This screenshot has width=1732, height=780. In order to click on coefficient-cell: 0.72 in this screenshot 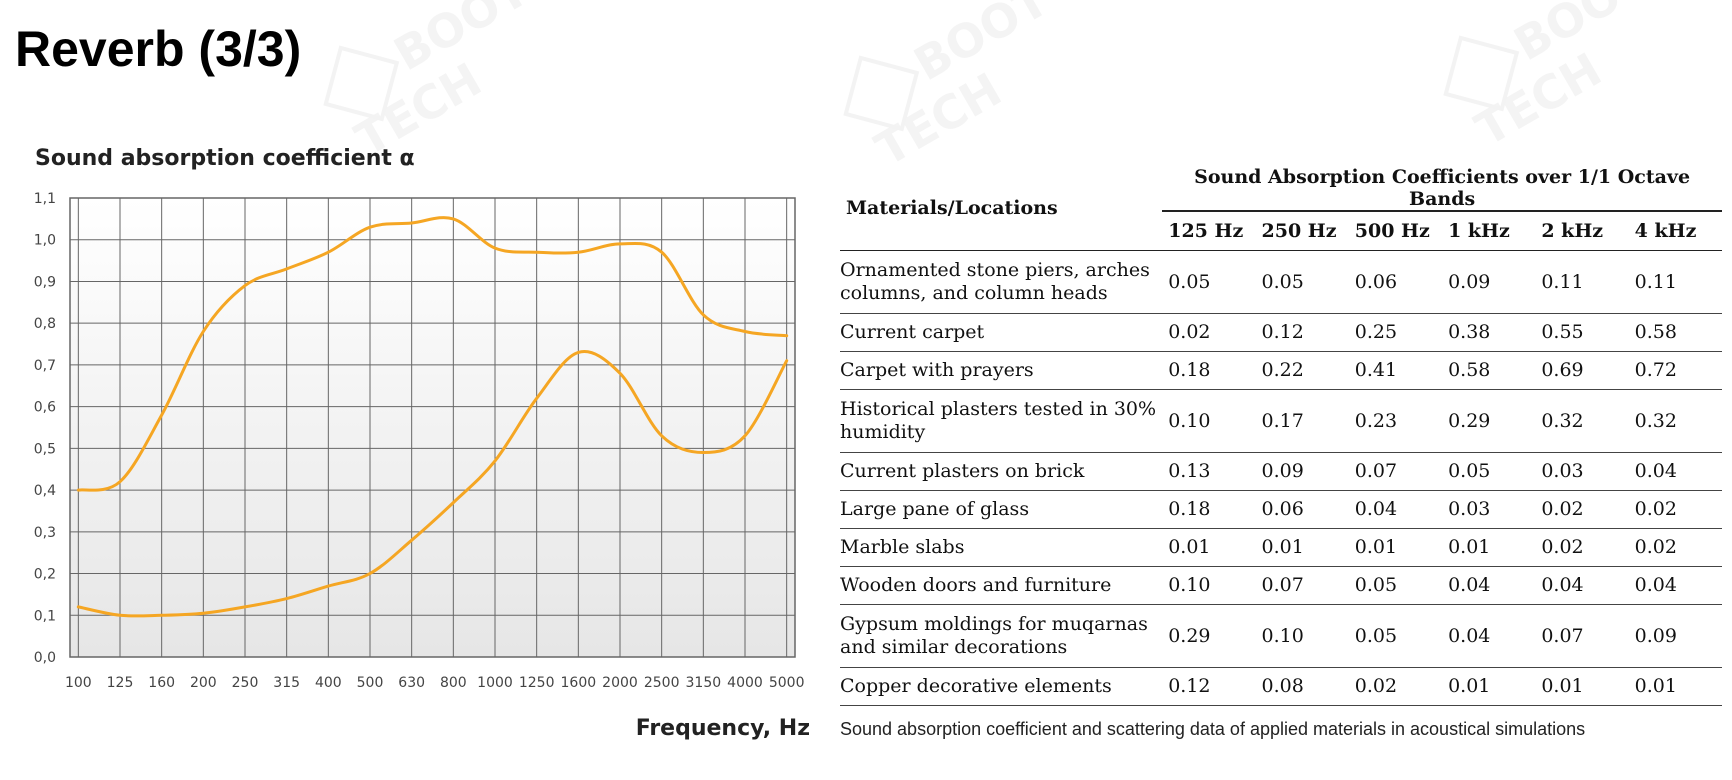, I will do `click(1675, 370)`.